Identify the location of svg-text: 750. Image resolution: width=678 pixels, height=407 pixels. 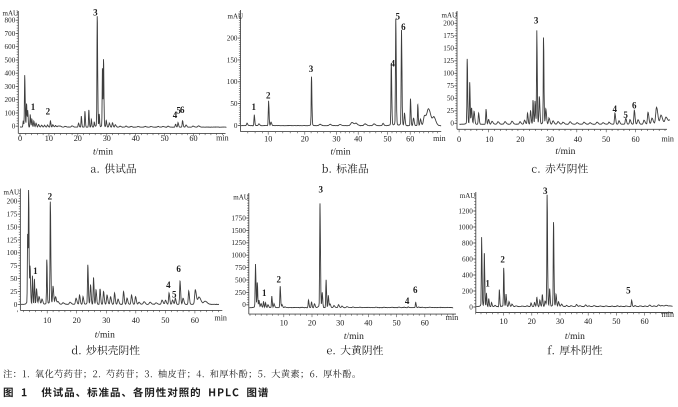
(240, 268).